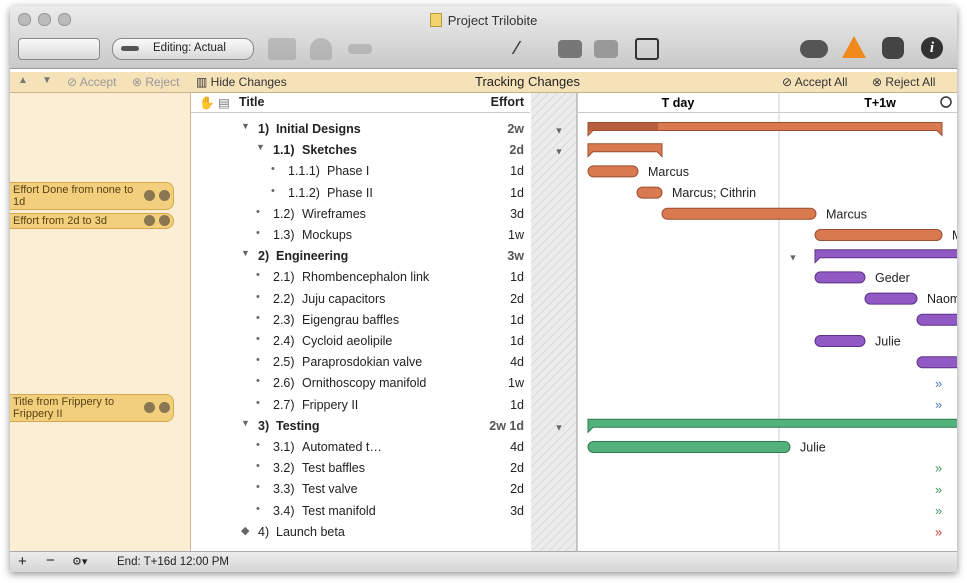 This screenshot has width=967, height=583. What do you see at coordinates (284, 383) in the screenshot?
I see `task-number: 2.6)` at bounding box center [284, 383].